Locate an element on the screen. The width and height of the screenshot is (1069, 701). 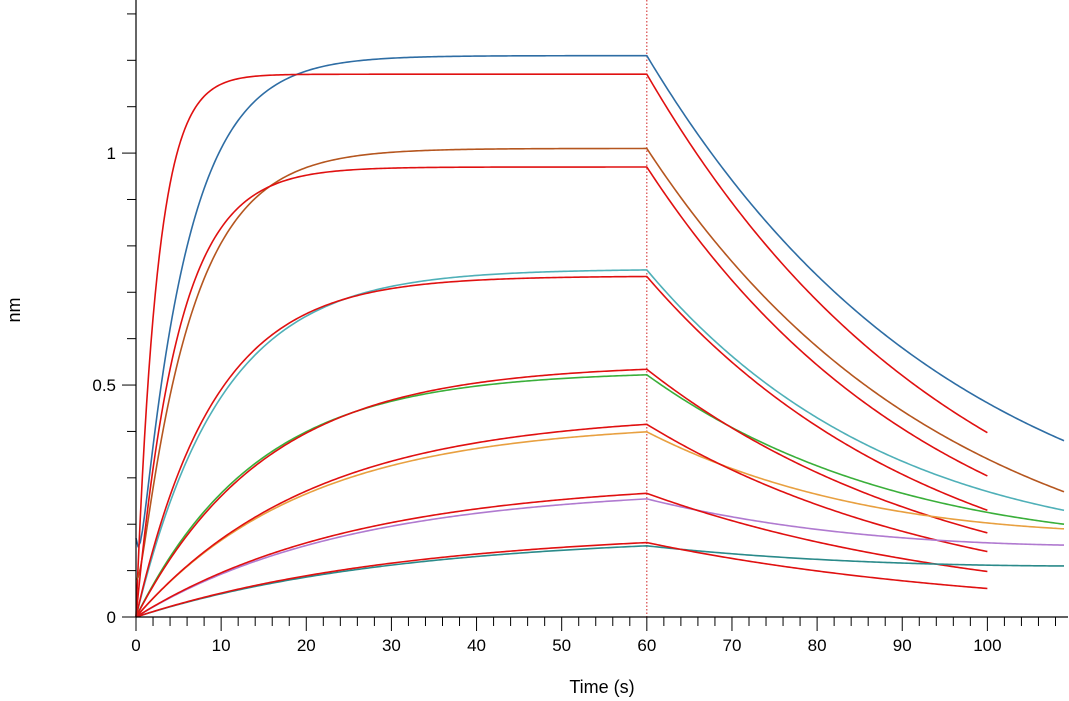
x-tick-label: 90 is located at coordinates (902, 645).